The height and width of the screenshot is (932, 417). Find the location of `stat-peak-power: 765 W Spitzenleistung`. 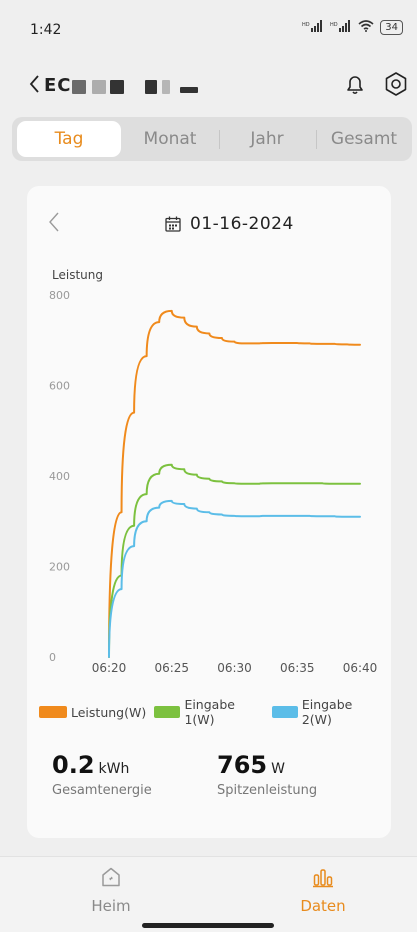

stat-peak-power: 765 W Spitzenleistung is located at coordinates (267, 774).